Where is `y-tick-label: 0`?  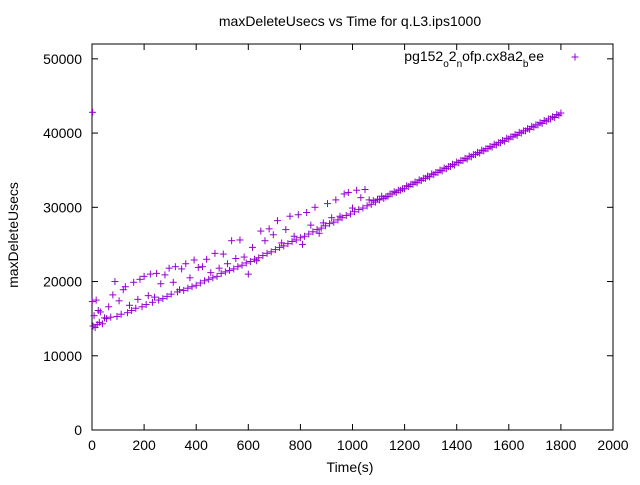 y-tick-label: 0 is located at coordinates (78, 430).